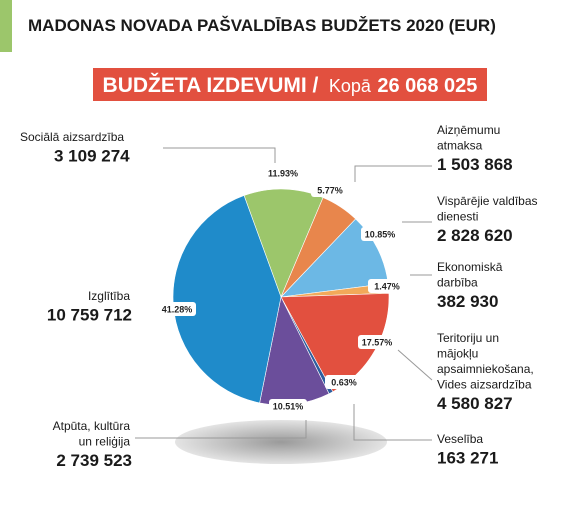  What do you see at coordinates (457, 354) in the screenshot?
I see `category-label: mājokļu` at bounding box center [457, 354].